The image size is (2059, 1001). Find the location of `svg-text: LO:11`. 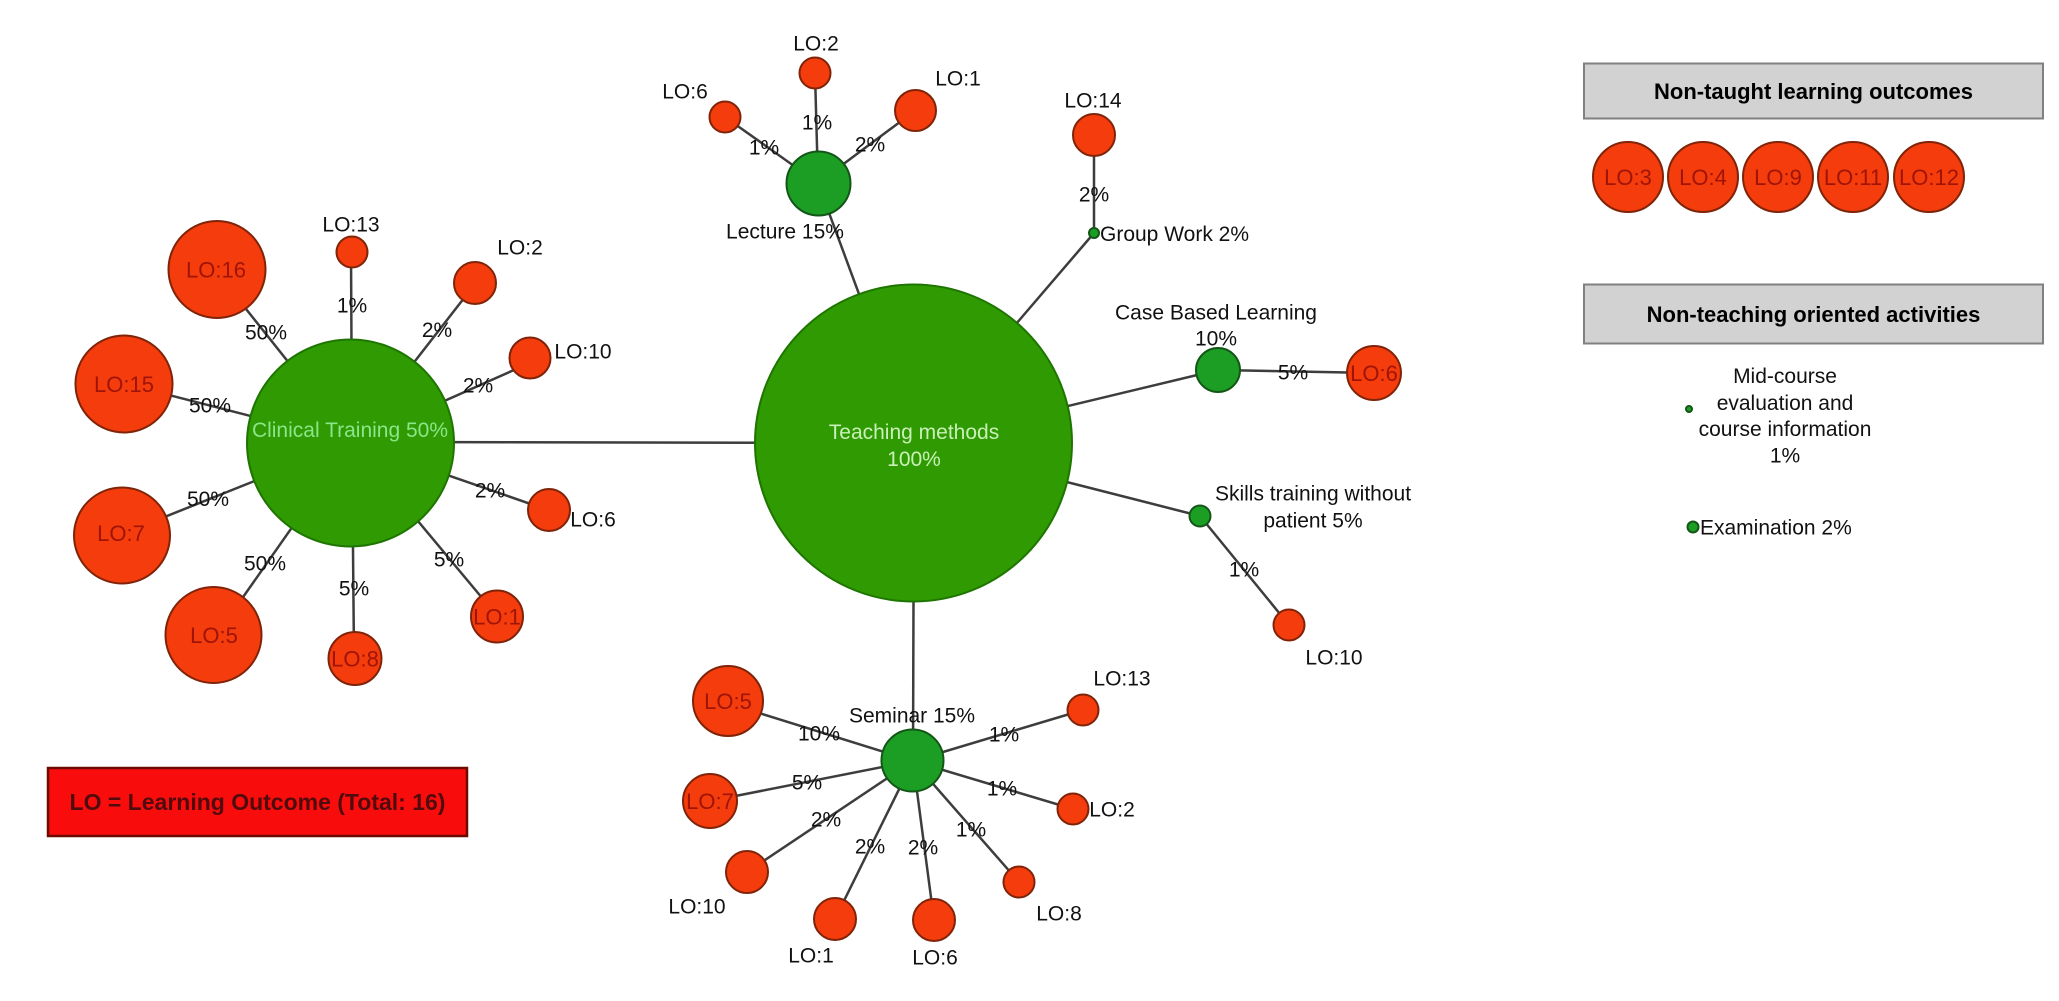

svg-text: LO:11 is located at coordinates (1853, 177).